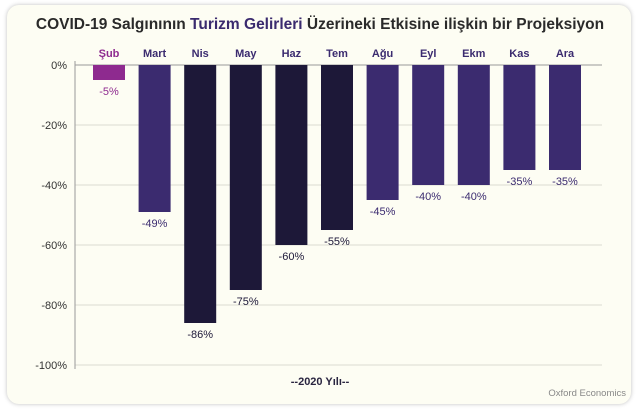 The image size is (640, 410). Describe the element at coordinates (246, 54) in the screenshot. I see `category-label: May` at that location.